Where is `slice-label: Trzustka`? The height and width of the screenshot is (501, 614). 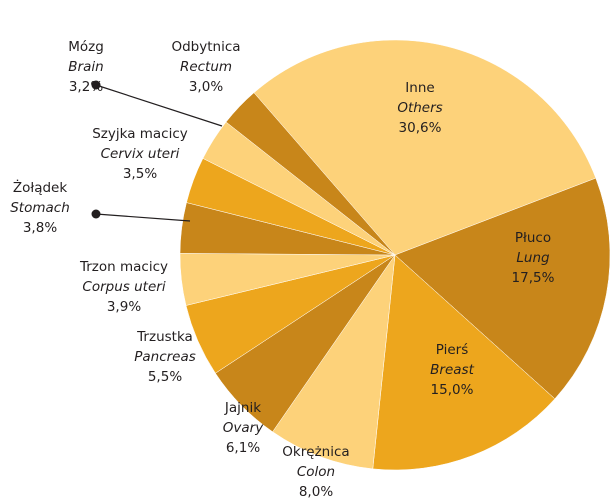
slice-label: Trzustka is located at coordinates (164, 337).